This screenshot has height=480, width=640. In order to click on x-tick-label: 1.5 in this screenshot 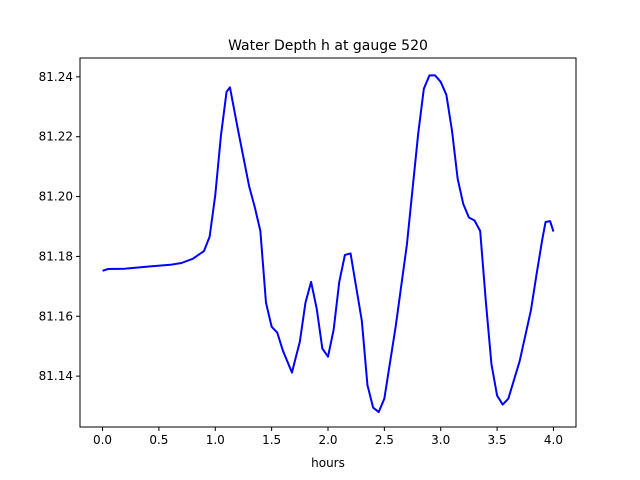, I will do `click(271, 440)`.